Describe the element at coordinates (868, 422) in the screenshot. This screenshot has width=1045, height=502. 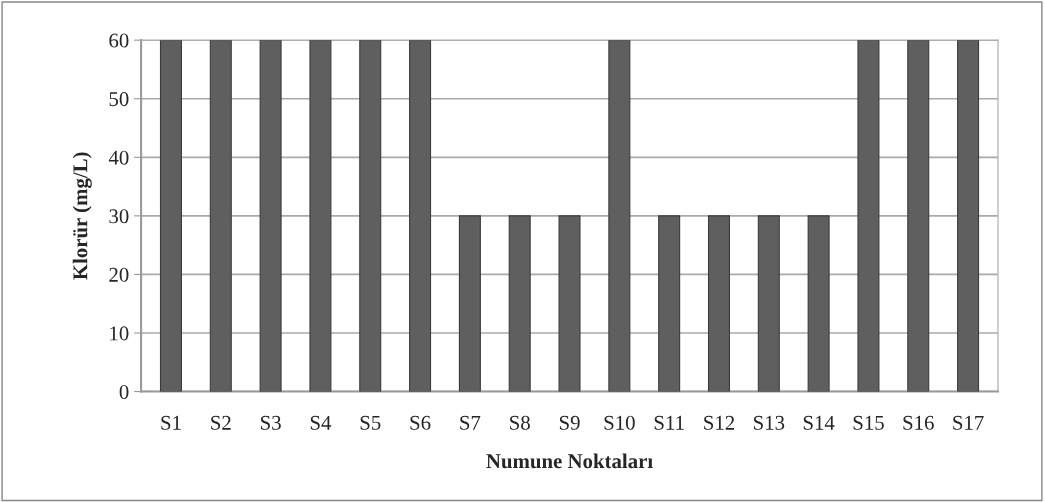
I see `x-tick-label: S15` at that location.